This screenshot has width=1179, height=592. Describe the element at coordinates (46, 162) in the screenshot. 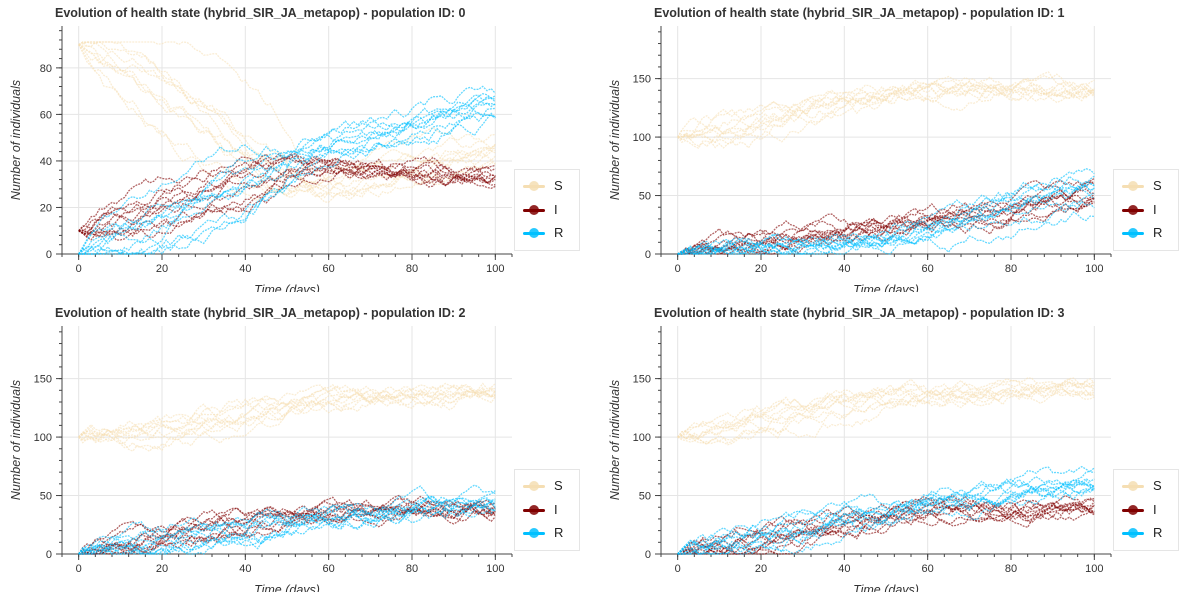

I see `y-tick-label: 40` at that location.